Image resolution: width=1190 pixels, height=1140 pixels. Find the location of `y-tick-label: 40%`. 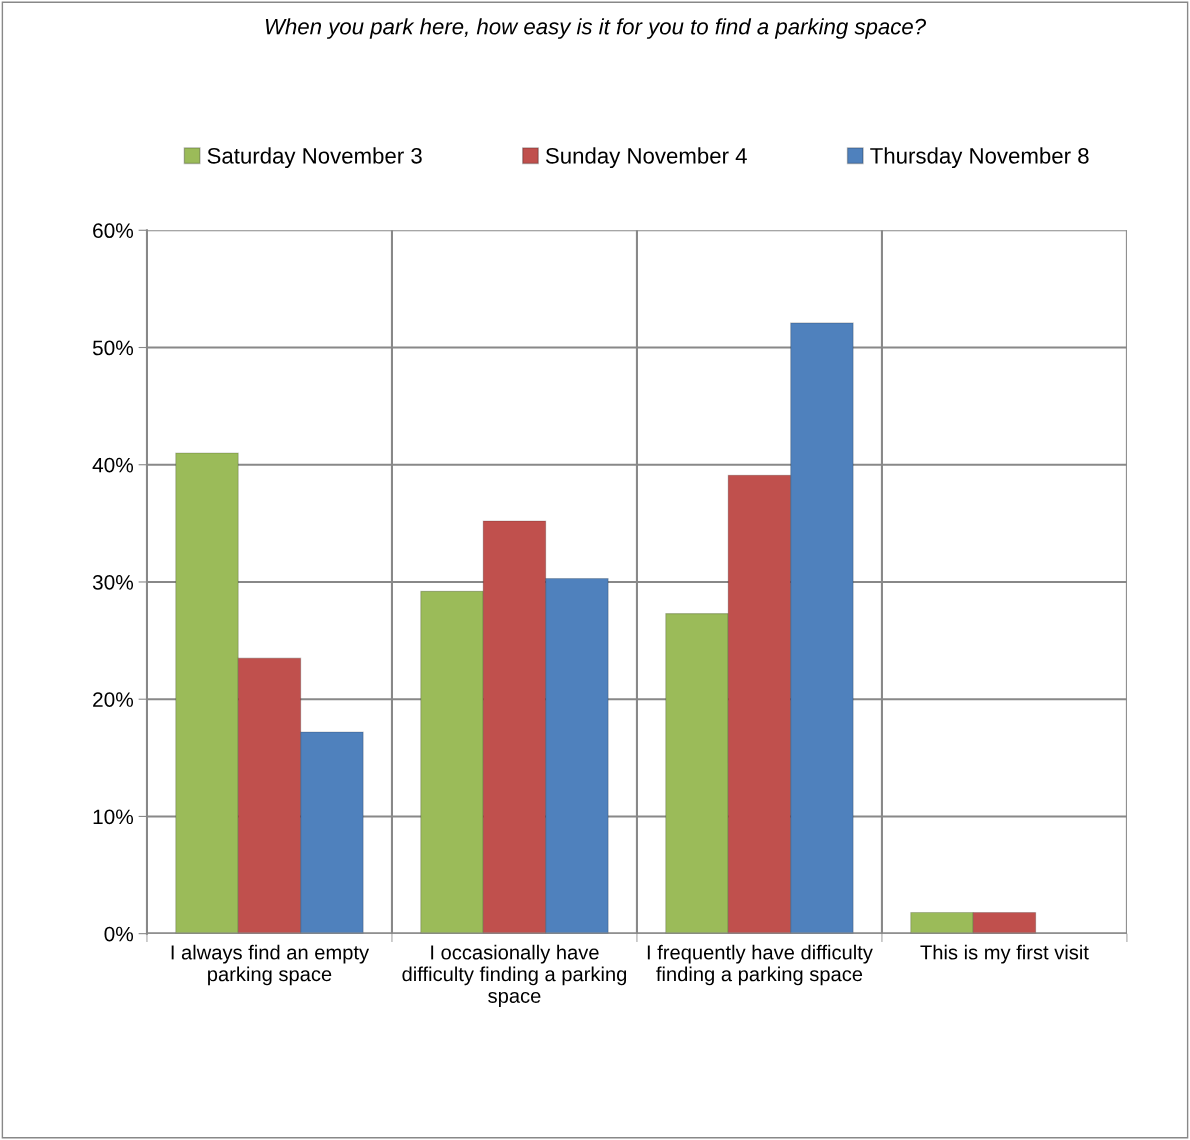

y-tick-label: 40% is located at coordinates (113, 465).